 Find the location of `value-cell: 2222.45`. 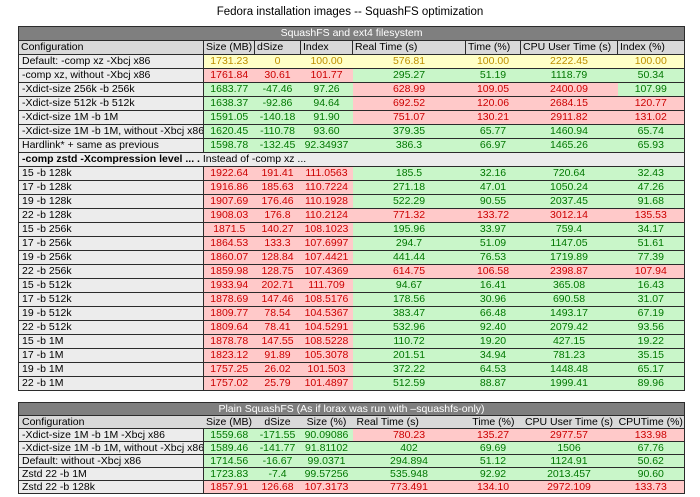

value-cell: 2222.45 is located at coordinates (569, 61).